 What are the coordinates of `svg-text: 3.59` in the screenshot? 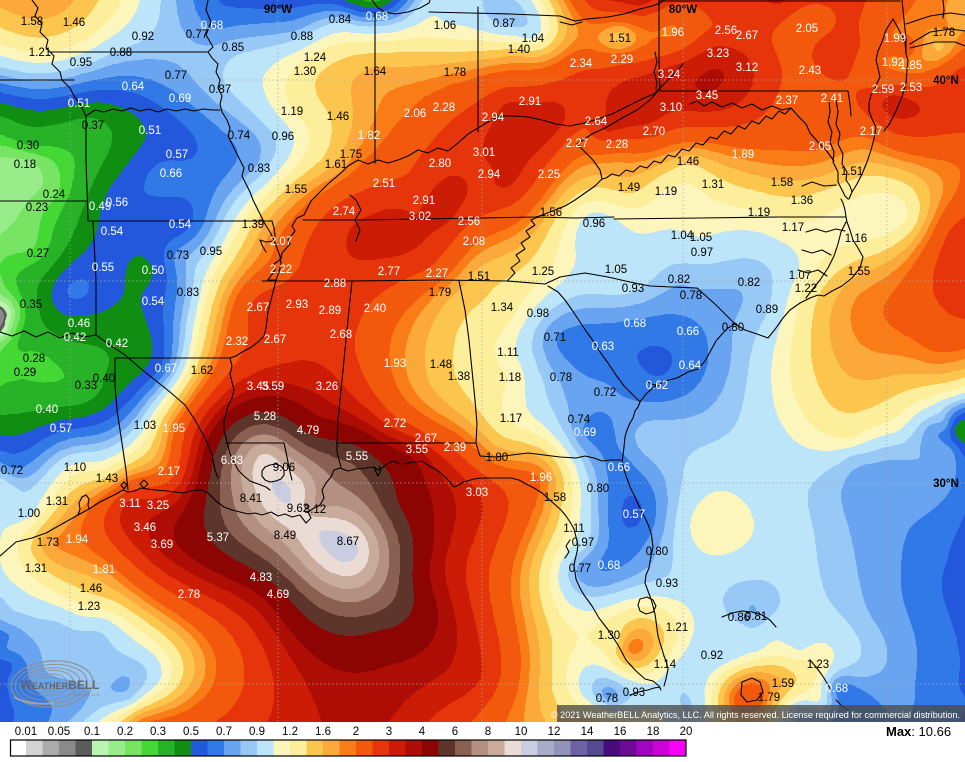 It's located at (273, 387).